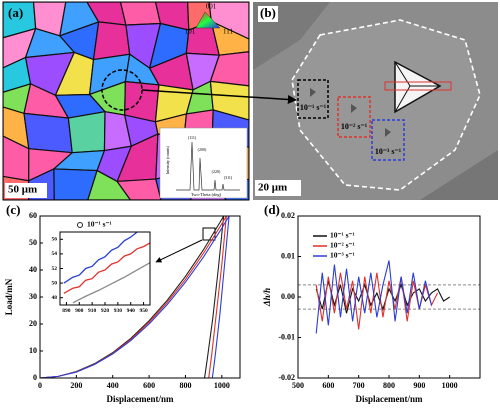 Image resolution: width=500 pixels, height=409 pixels. Describe the element at coordinates (167, 159) in the screenshot. I see `xrd-y-label: Intensity (counts)` at that location.